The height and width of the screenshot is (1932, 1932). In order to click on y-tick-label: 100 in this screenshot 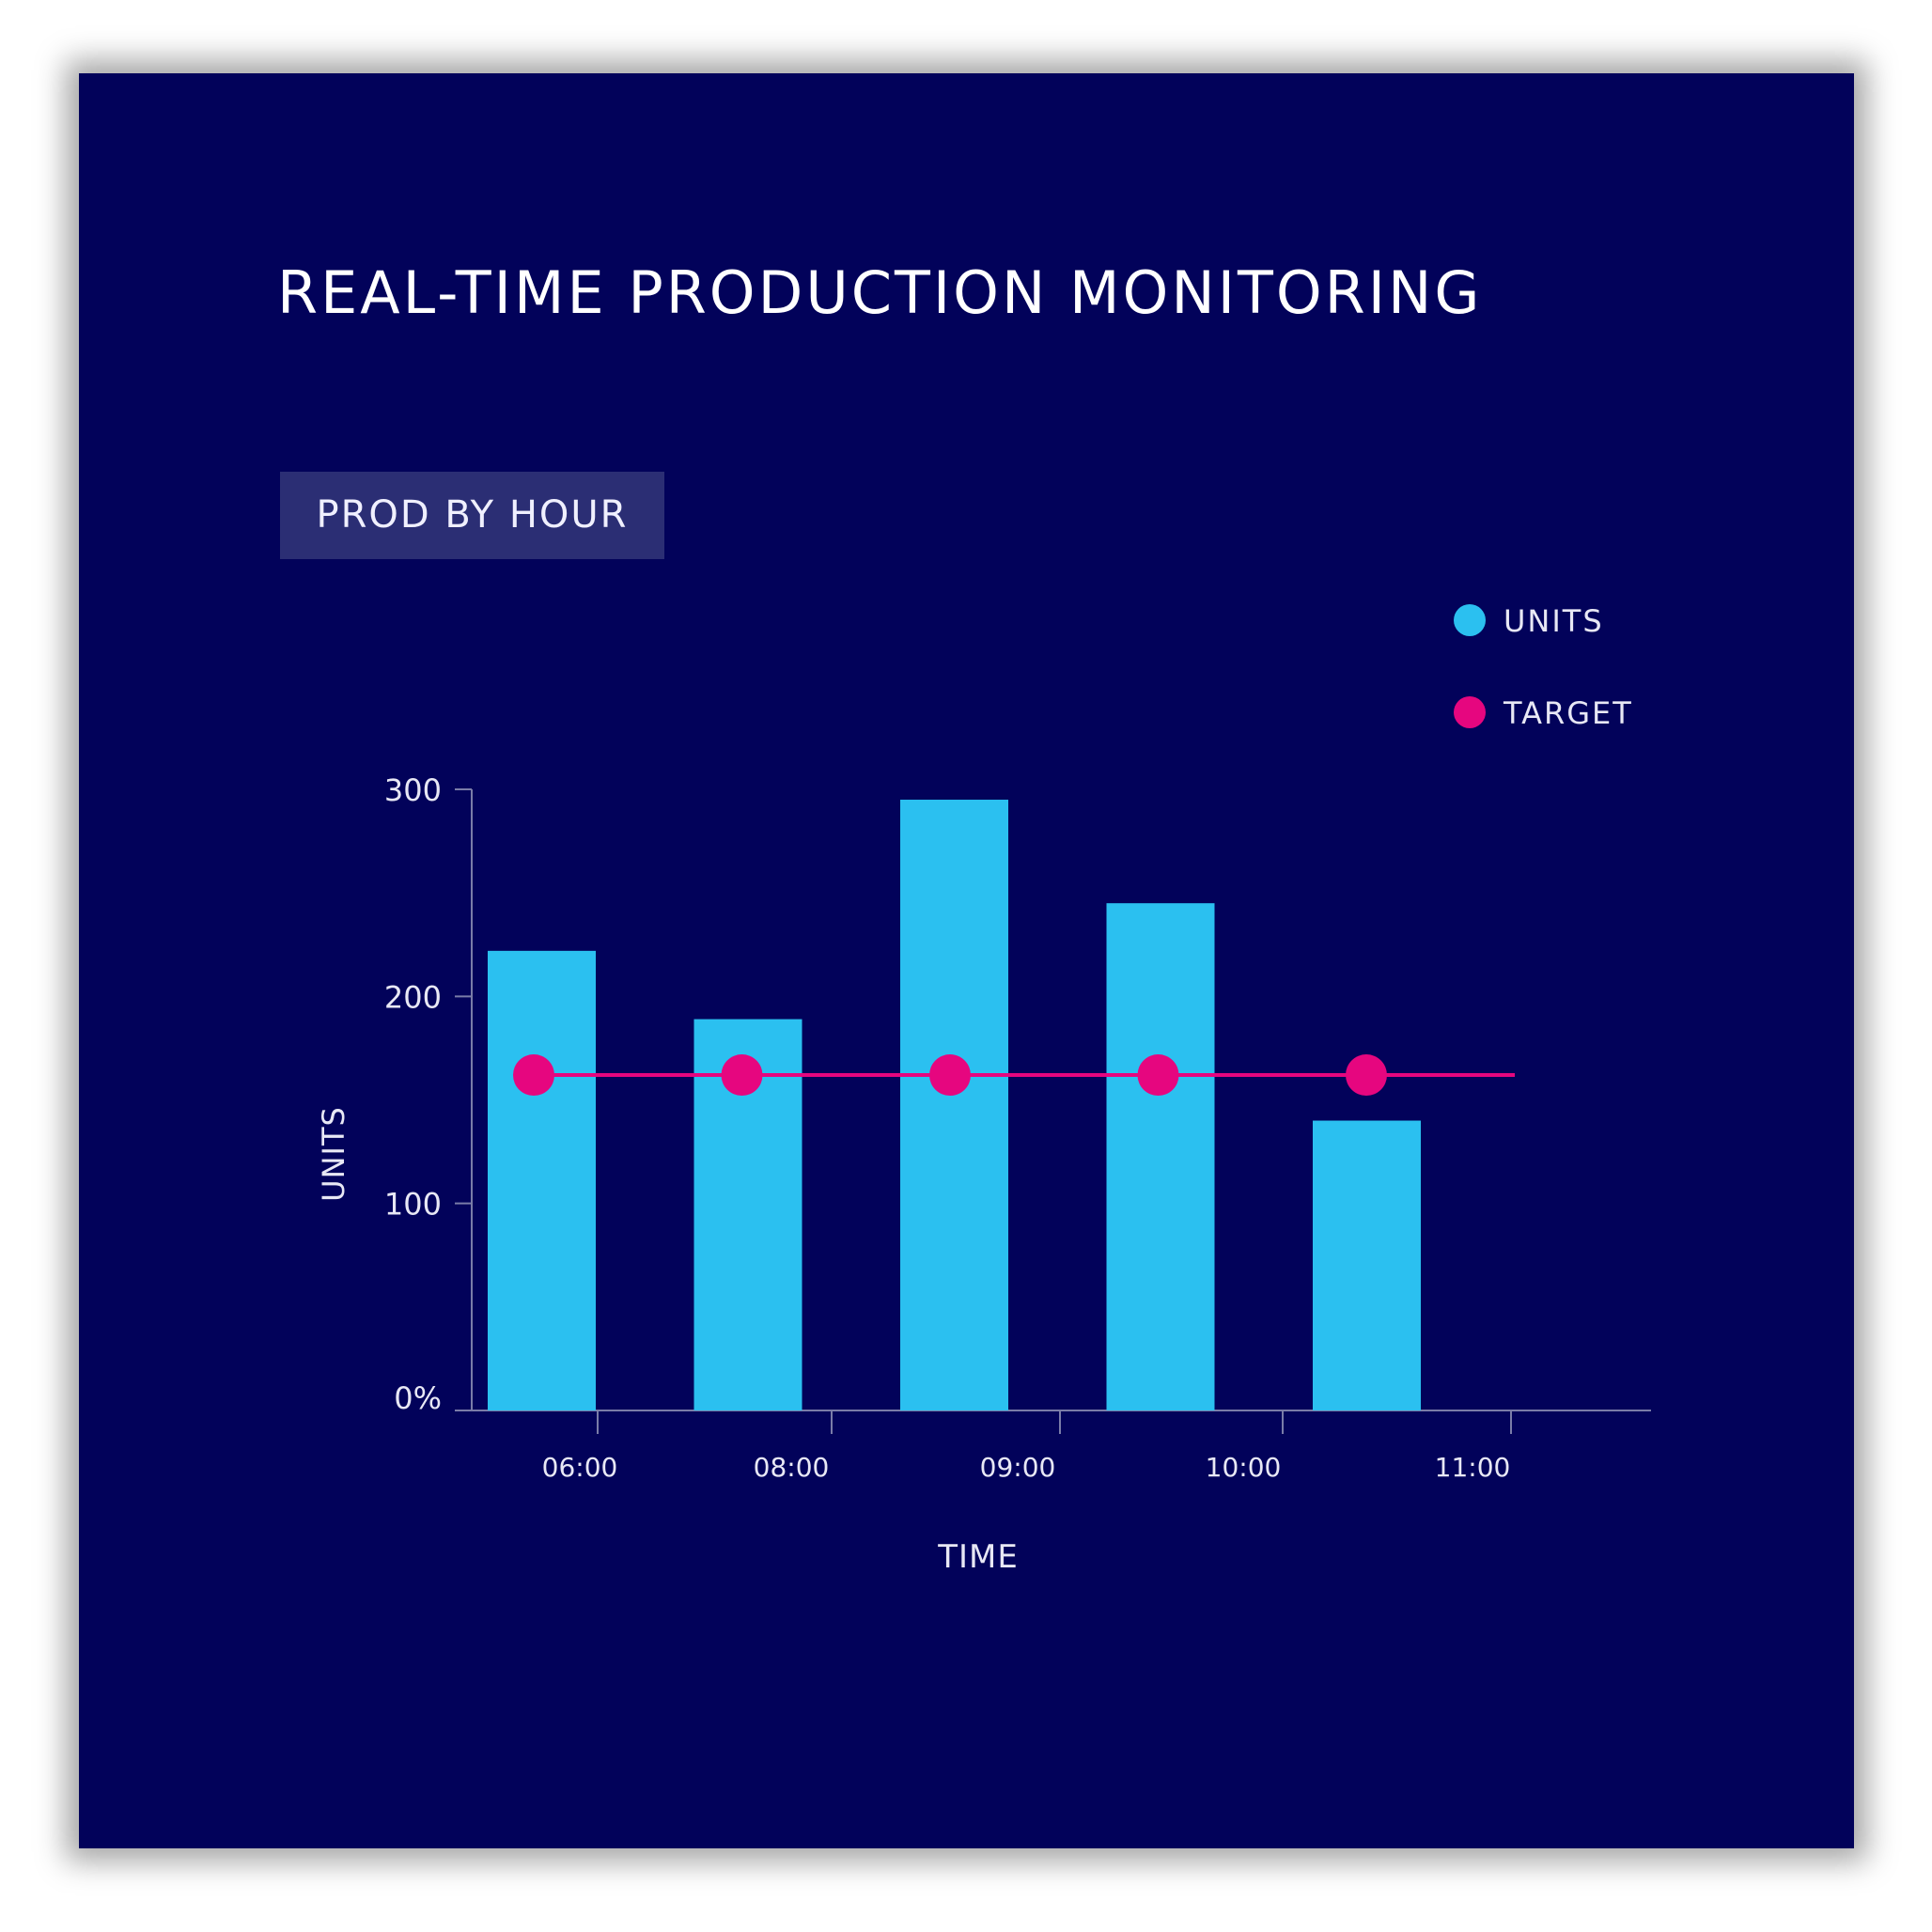, I will do `click(413, 1205)`.